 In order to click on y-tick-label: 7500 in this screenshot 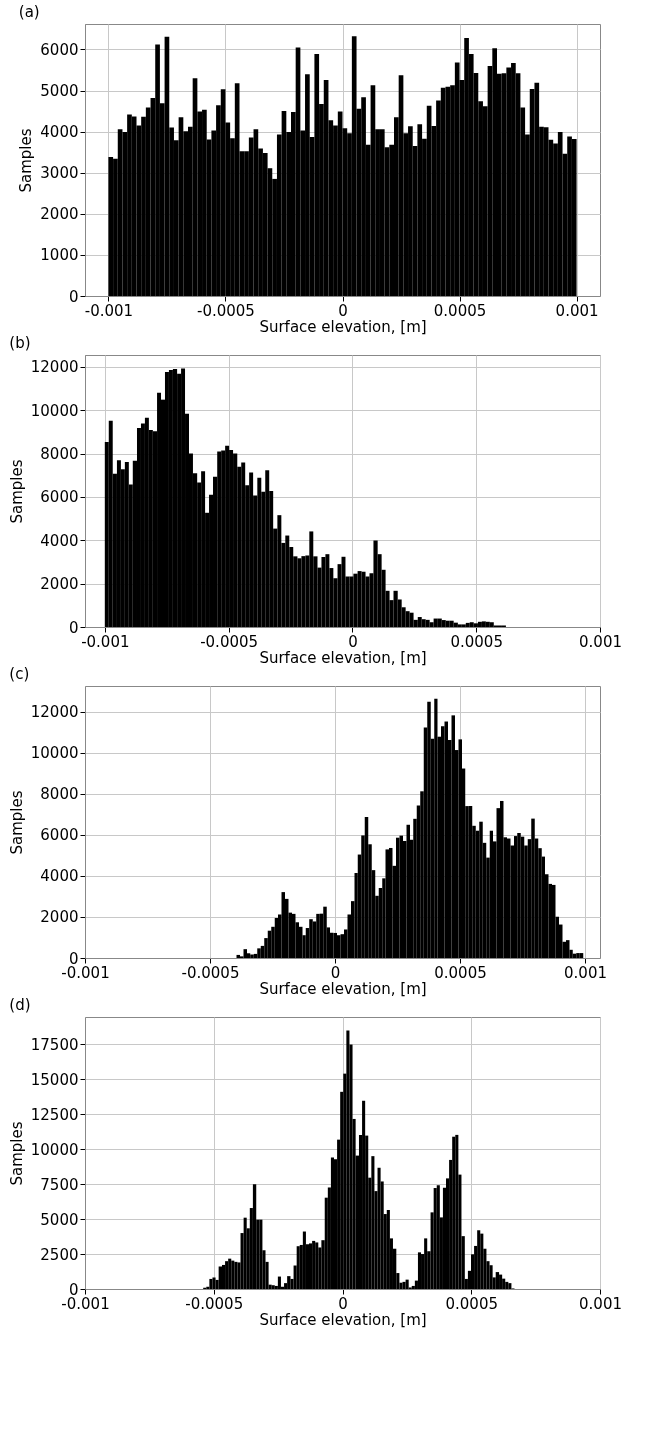, I will do `click(59, 1184)`.